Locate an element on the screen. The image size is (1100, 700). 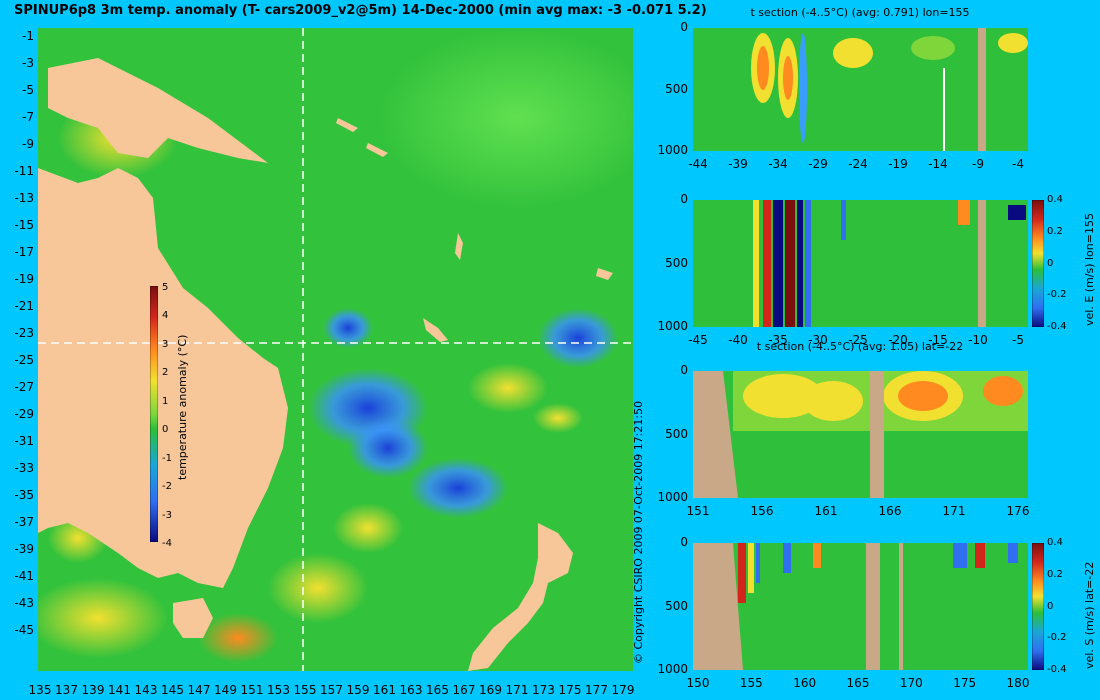
panel-3-title: t section (-4..5°C) (avg: 1.05) lat=-22 is located at coordinates (860, 346).